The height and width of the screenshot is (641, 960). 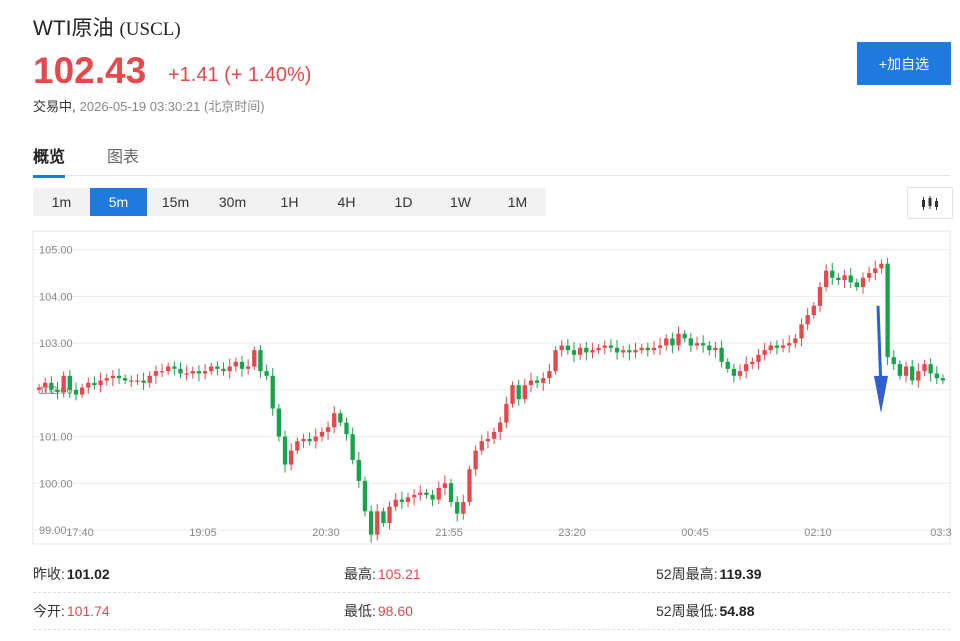 I want to click on tab-bar: 概览 图表, so click(x=491, y=159).